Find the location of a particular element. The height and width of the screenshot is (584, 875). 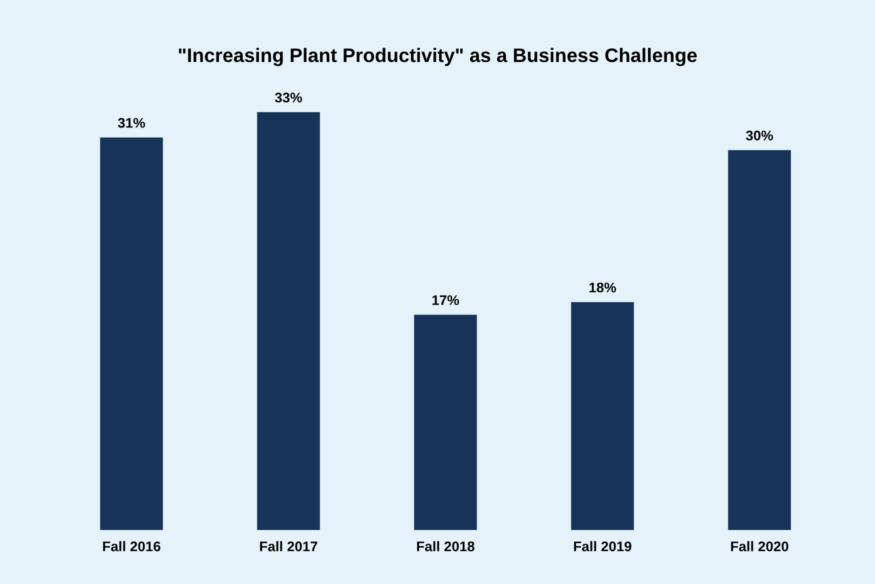

data-label: 33% is located at coordinates (288, 97).